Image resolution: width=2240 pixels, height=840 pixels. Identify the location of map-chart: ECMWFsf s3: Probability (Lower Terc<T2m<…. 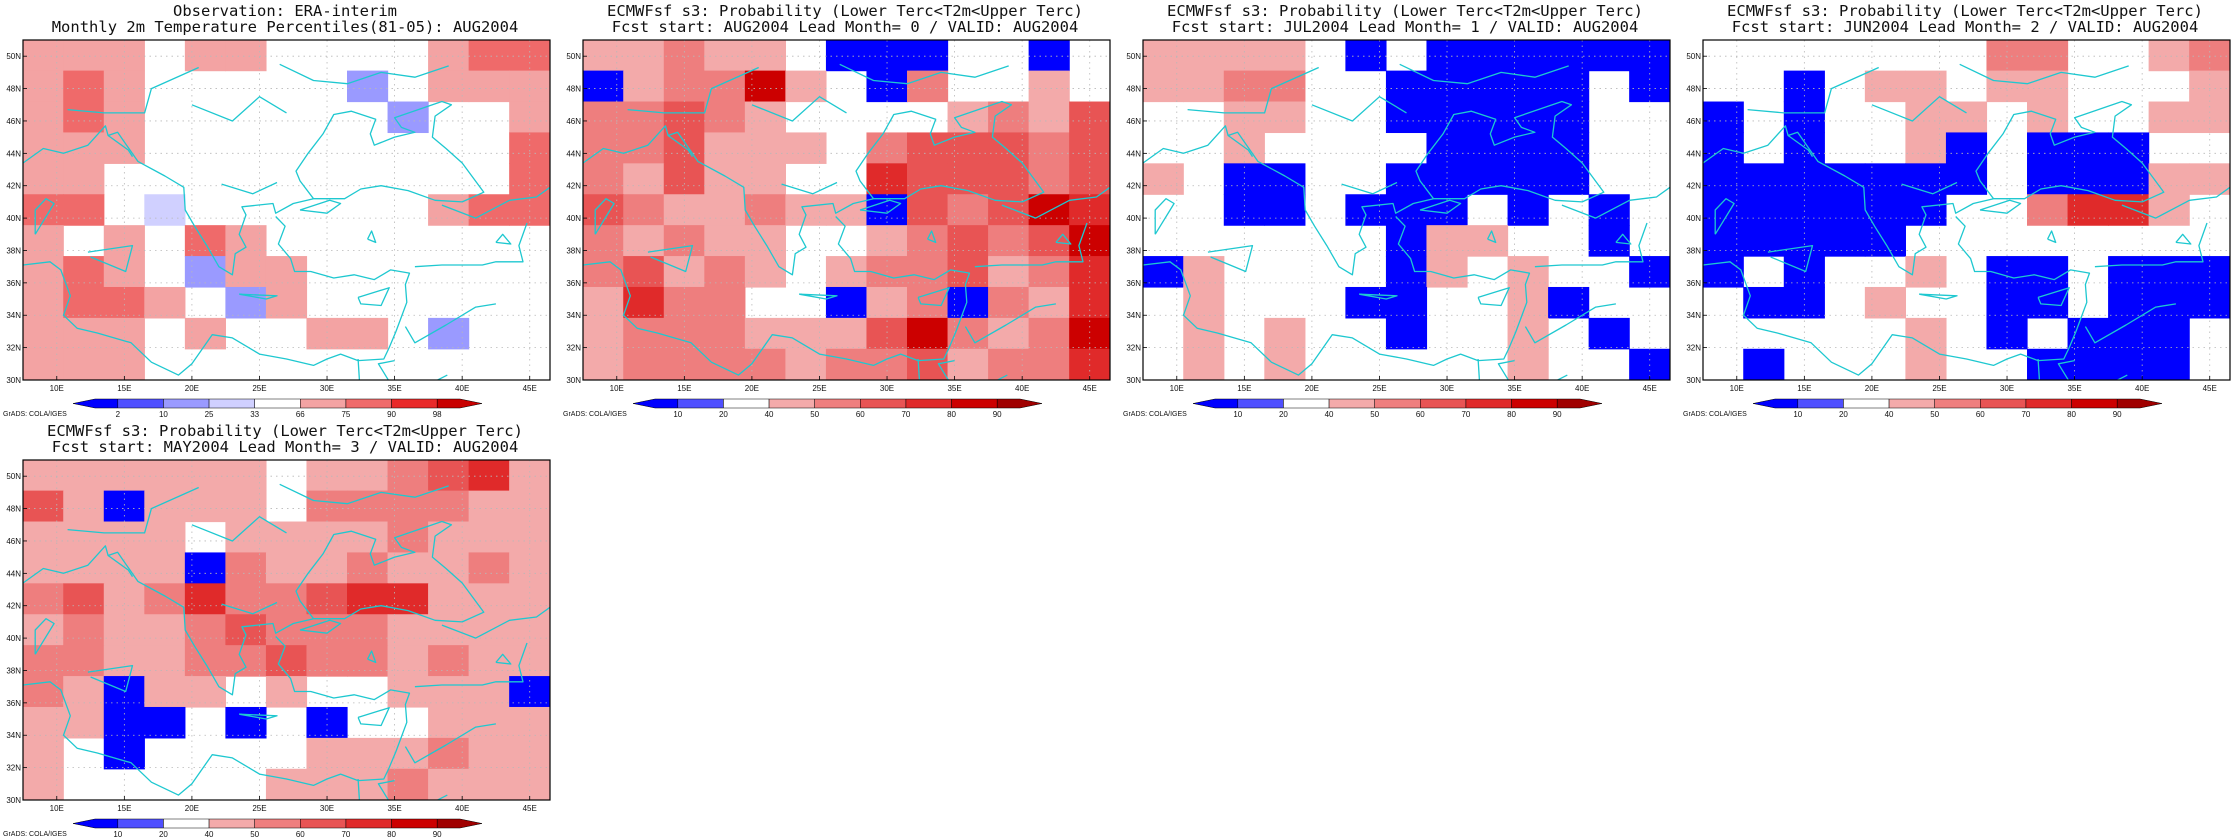
(837, 210).